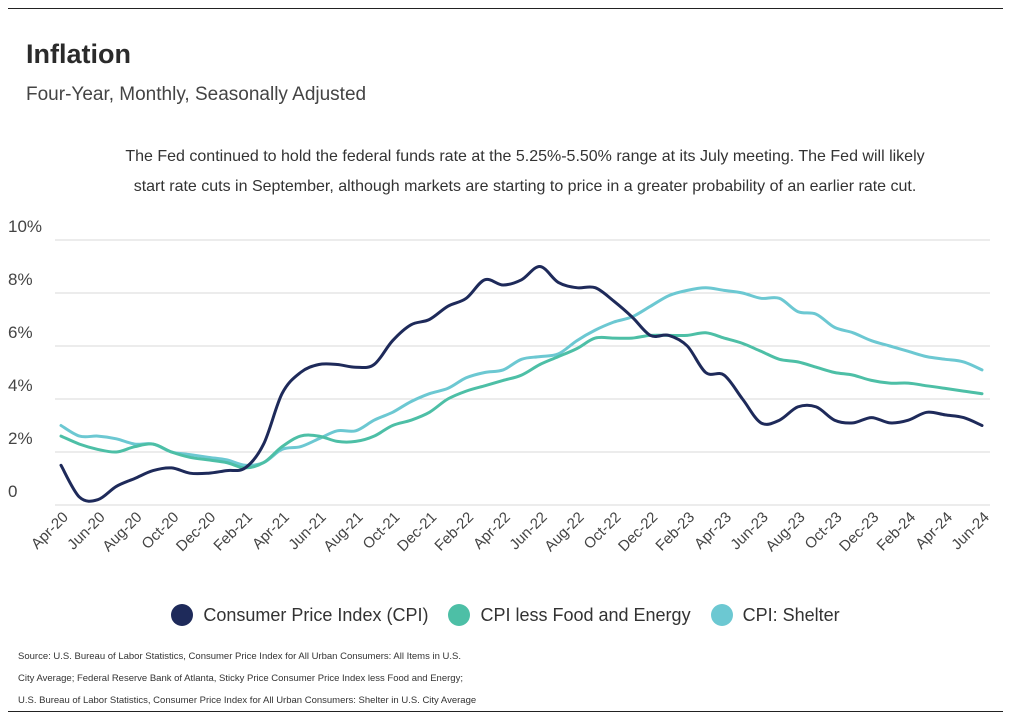  What do you see at coordinates (316, 614) in the screenshot?
I see `legend-label-cpi: Consumer Price Index (CPI)` at bounding box center [316, 614].